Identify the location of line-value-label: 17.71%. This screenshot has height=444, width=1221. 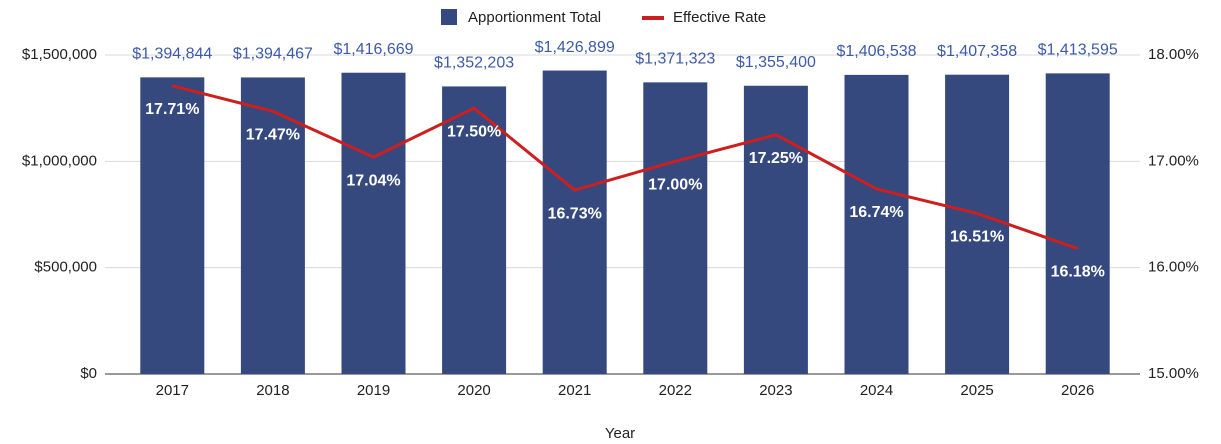
(172, 109).